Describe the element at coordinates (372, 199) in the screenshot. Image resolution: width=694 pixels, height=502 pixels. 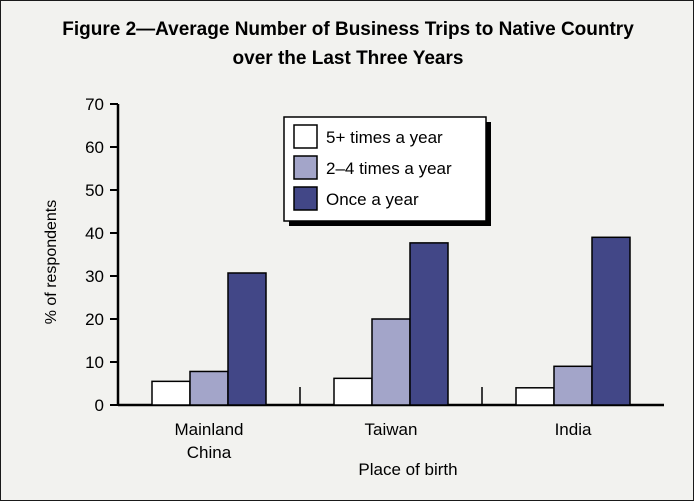
I see `legend-label: Once a year` at that location.